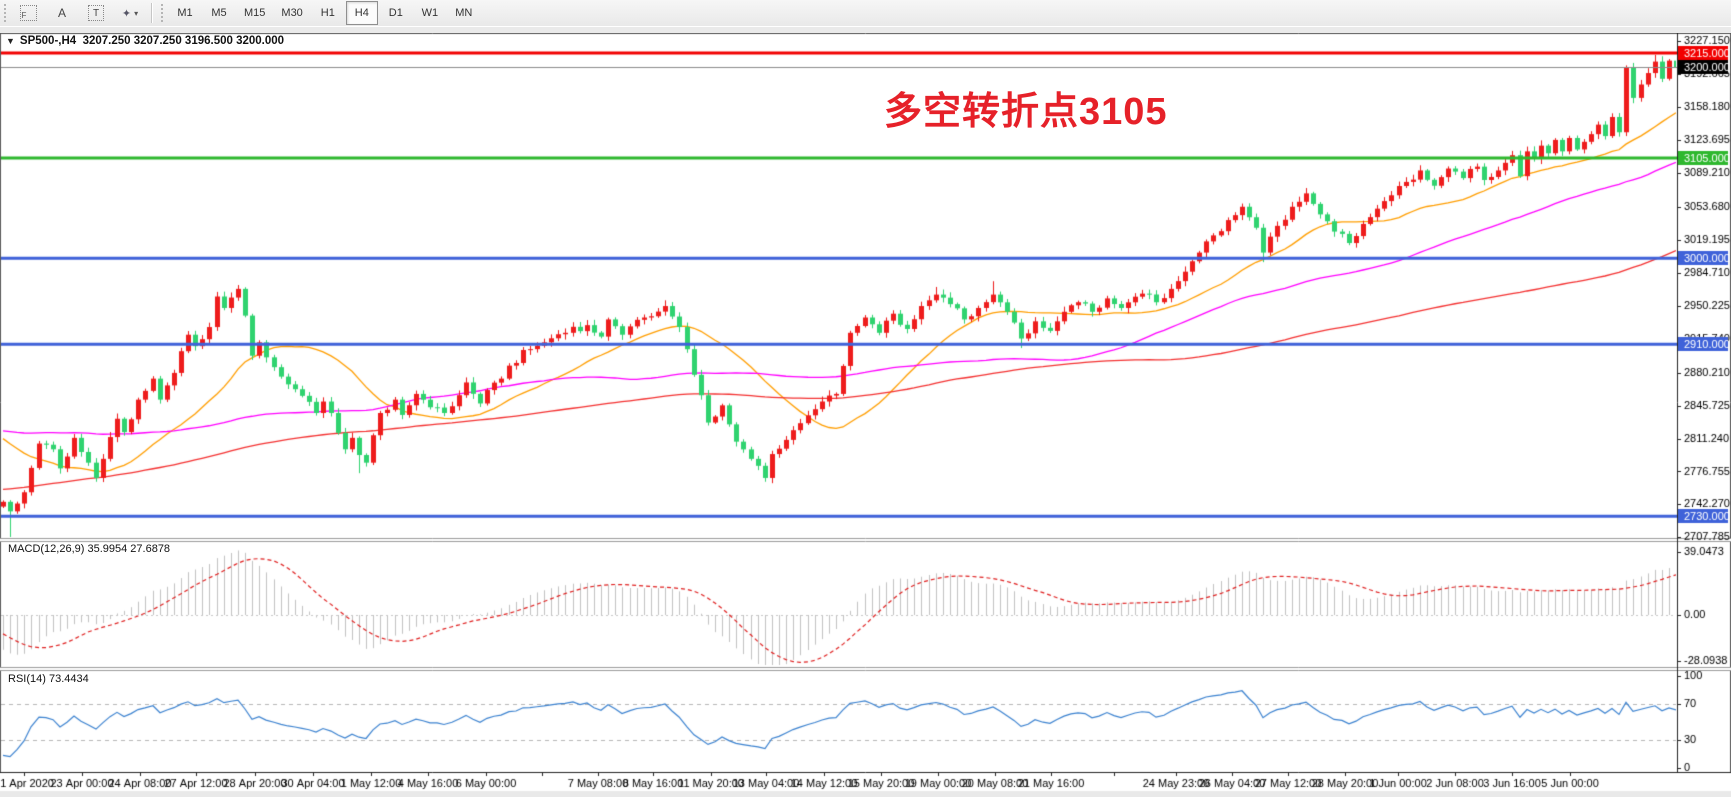  What do you see at coordinates (185, 13) in the screenshot?
I see `tf-m1-button: M1` at bounding box center [185, 13].